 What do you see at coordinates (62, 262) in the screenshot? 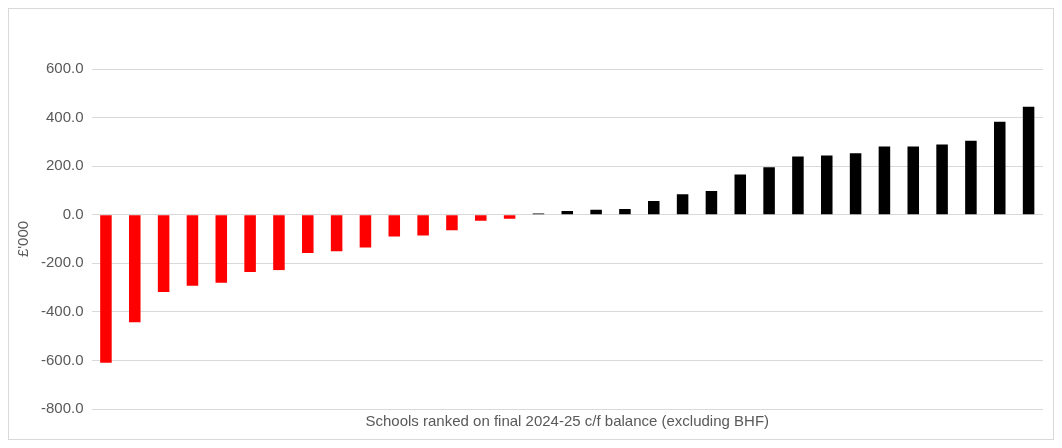
I see `y-tick-label: -200.0` at bounding box center [62, 262].